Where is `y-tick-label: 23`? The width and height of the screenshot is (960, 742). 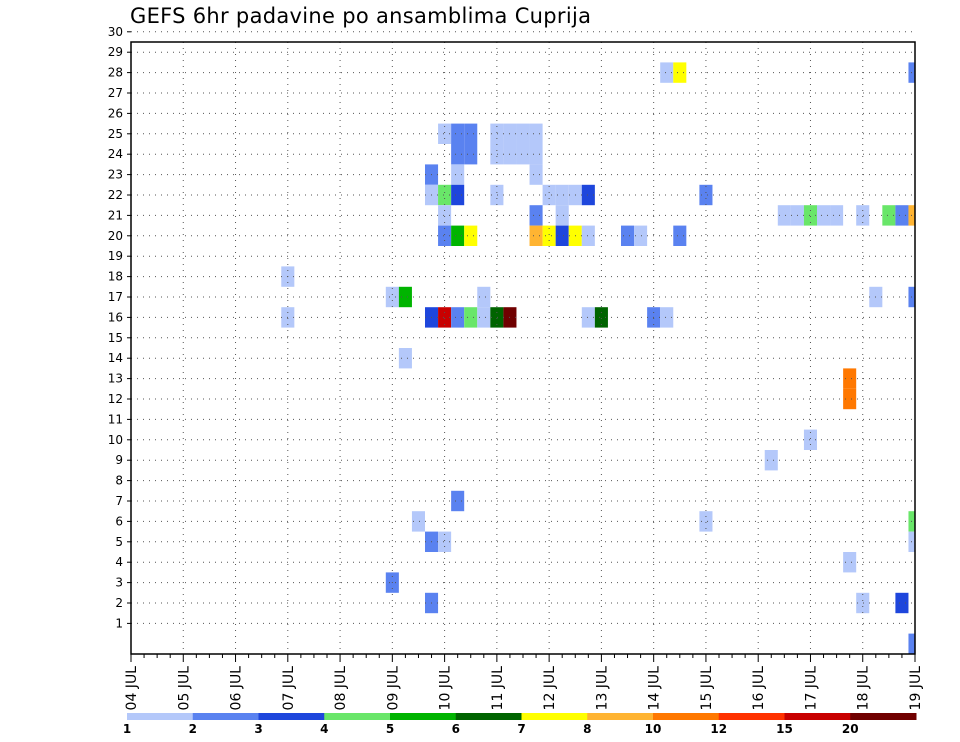 y-tick-label: 23 is located at coordinates (115, 175).